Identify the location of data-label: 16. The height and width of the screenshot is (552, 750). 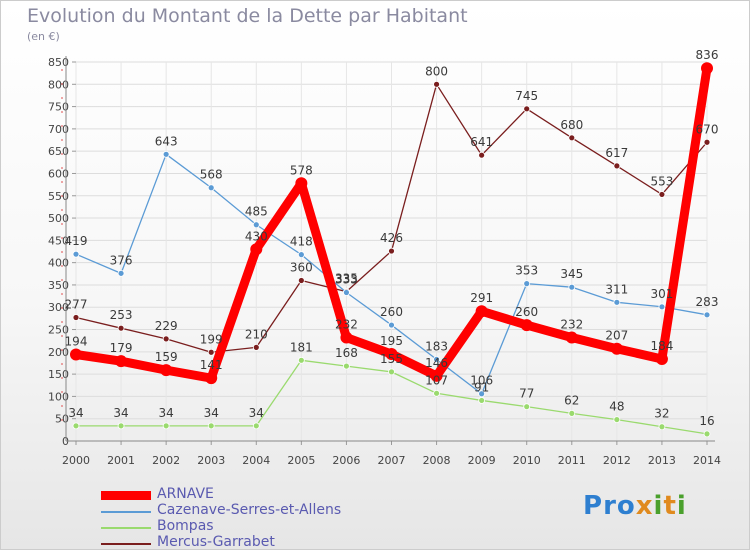
(706, 421).